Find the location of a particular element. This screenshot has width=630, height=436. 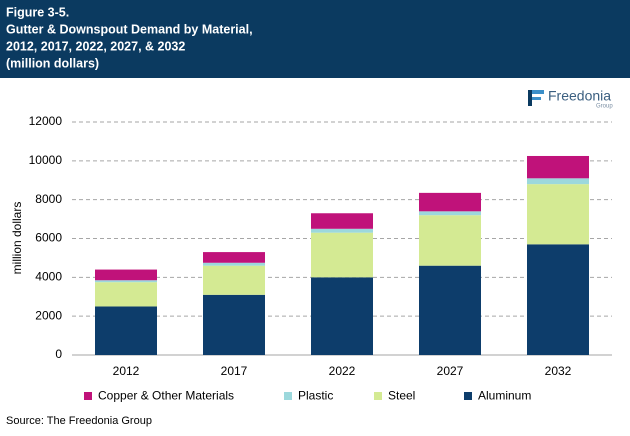

chart-title: Gutter & Downspout Demand by Material, is located at coordinates (129, 29).